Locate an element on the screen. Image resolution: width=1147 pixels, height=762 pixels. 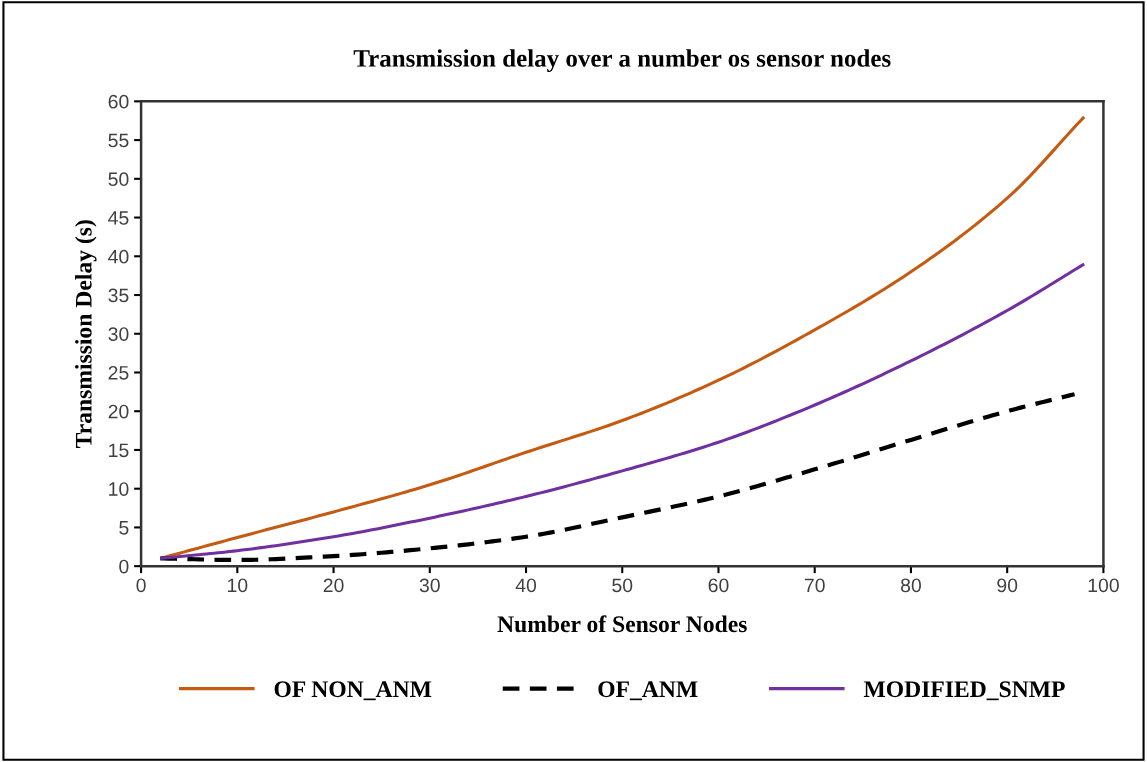
x-tick-label: 30 is located at coordinates (429, 585).